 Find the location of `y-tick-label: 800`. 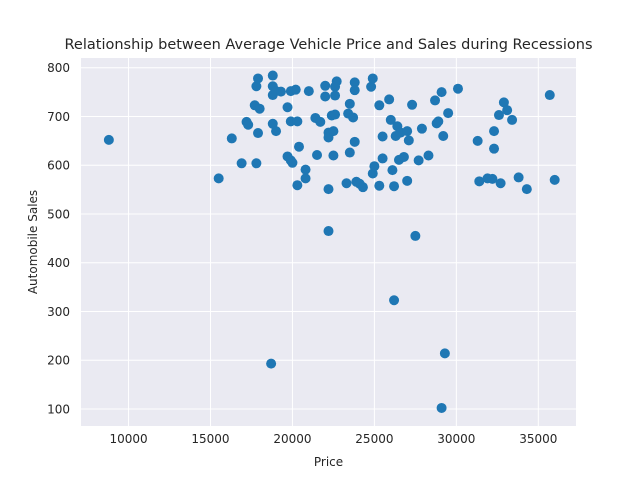

y-tick-label: 800 is located at coordinates (58, 68).